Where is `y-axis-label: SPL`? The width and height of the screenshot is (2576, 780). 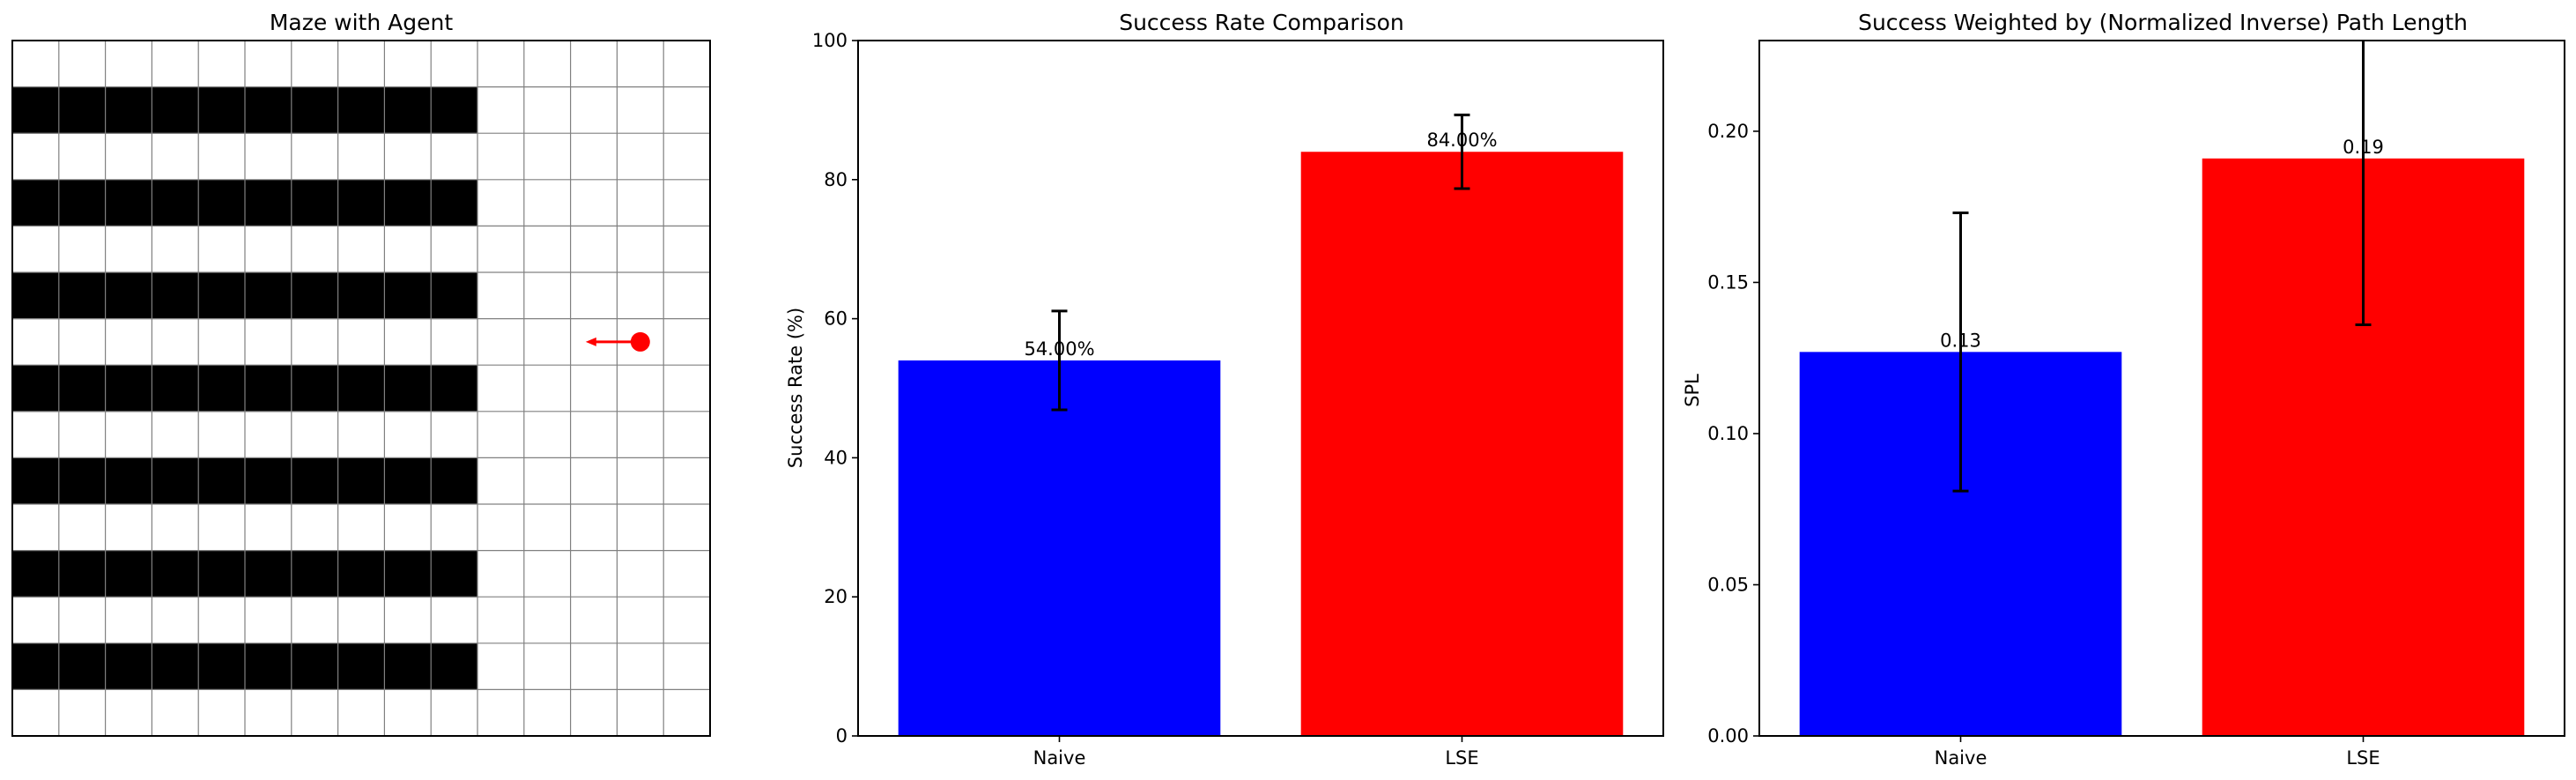 y-axis-label: SPL is located at coordinates (1693, 390).